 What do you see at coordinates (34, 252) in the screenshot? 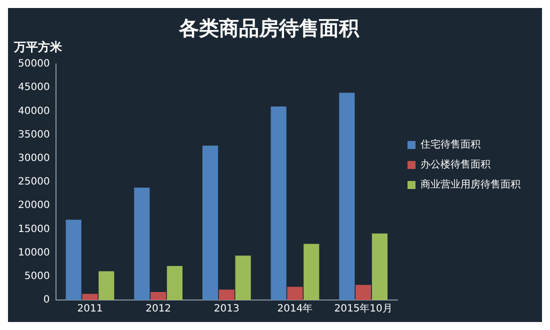
I see `y-tick-label: 10000` at bounding box center [34, 252].